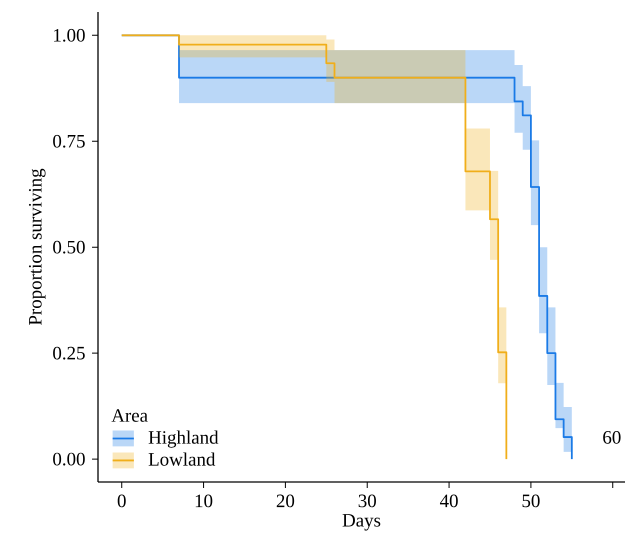  What do you see at coordinates (182, 459) in the screenshot?
I see `legend-label: Lowland` at bounding box center [182, 459].